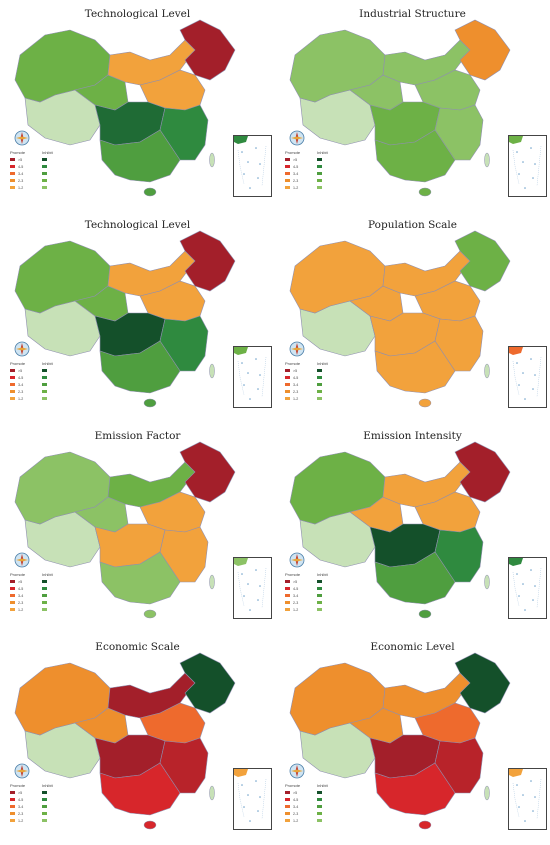  What do you see at coordinates (296, 187) in the screenshot?
I see `legend-range-label: 1-2` at bounding box center [296, 187].